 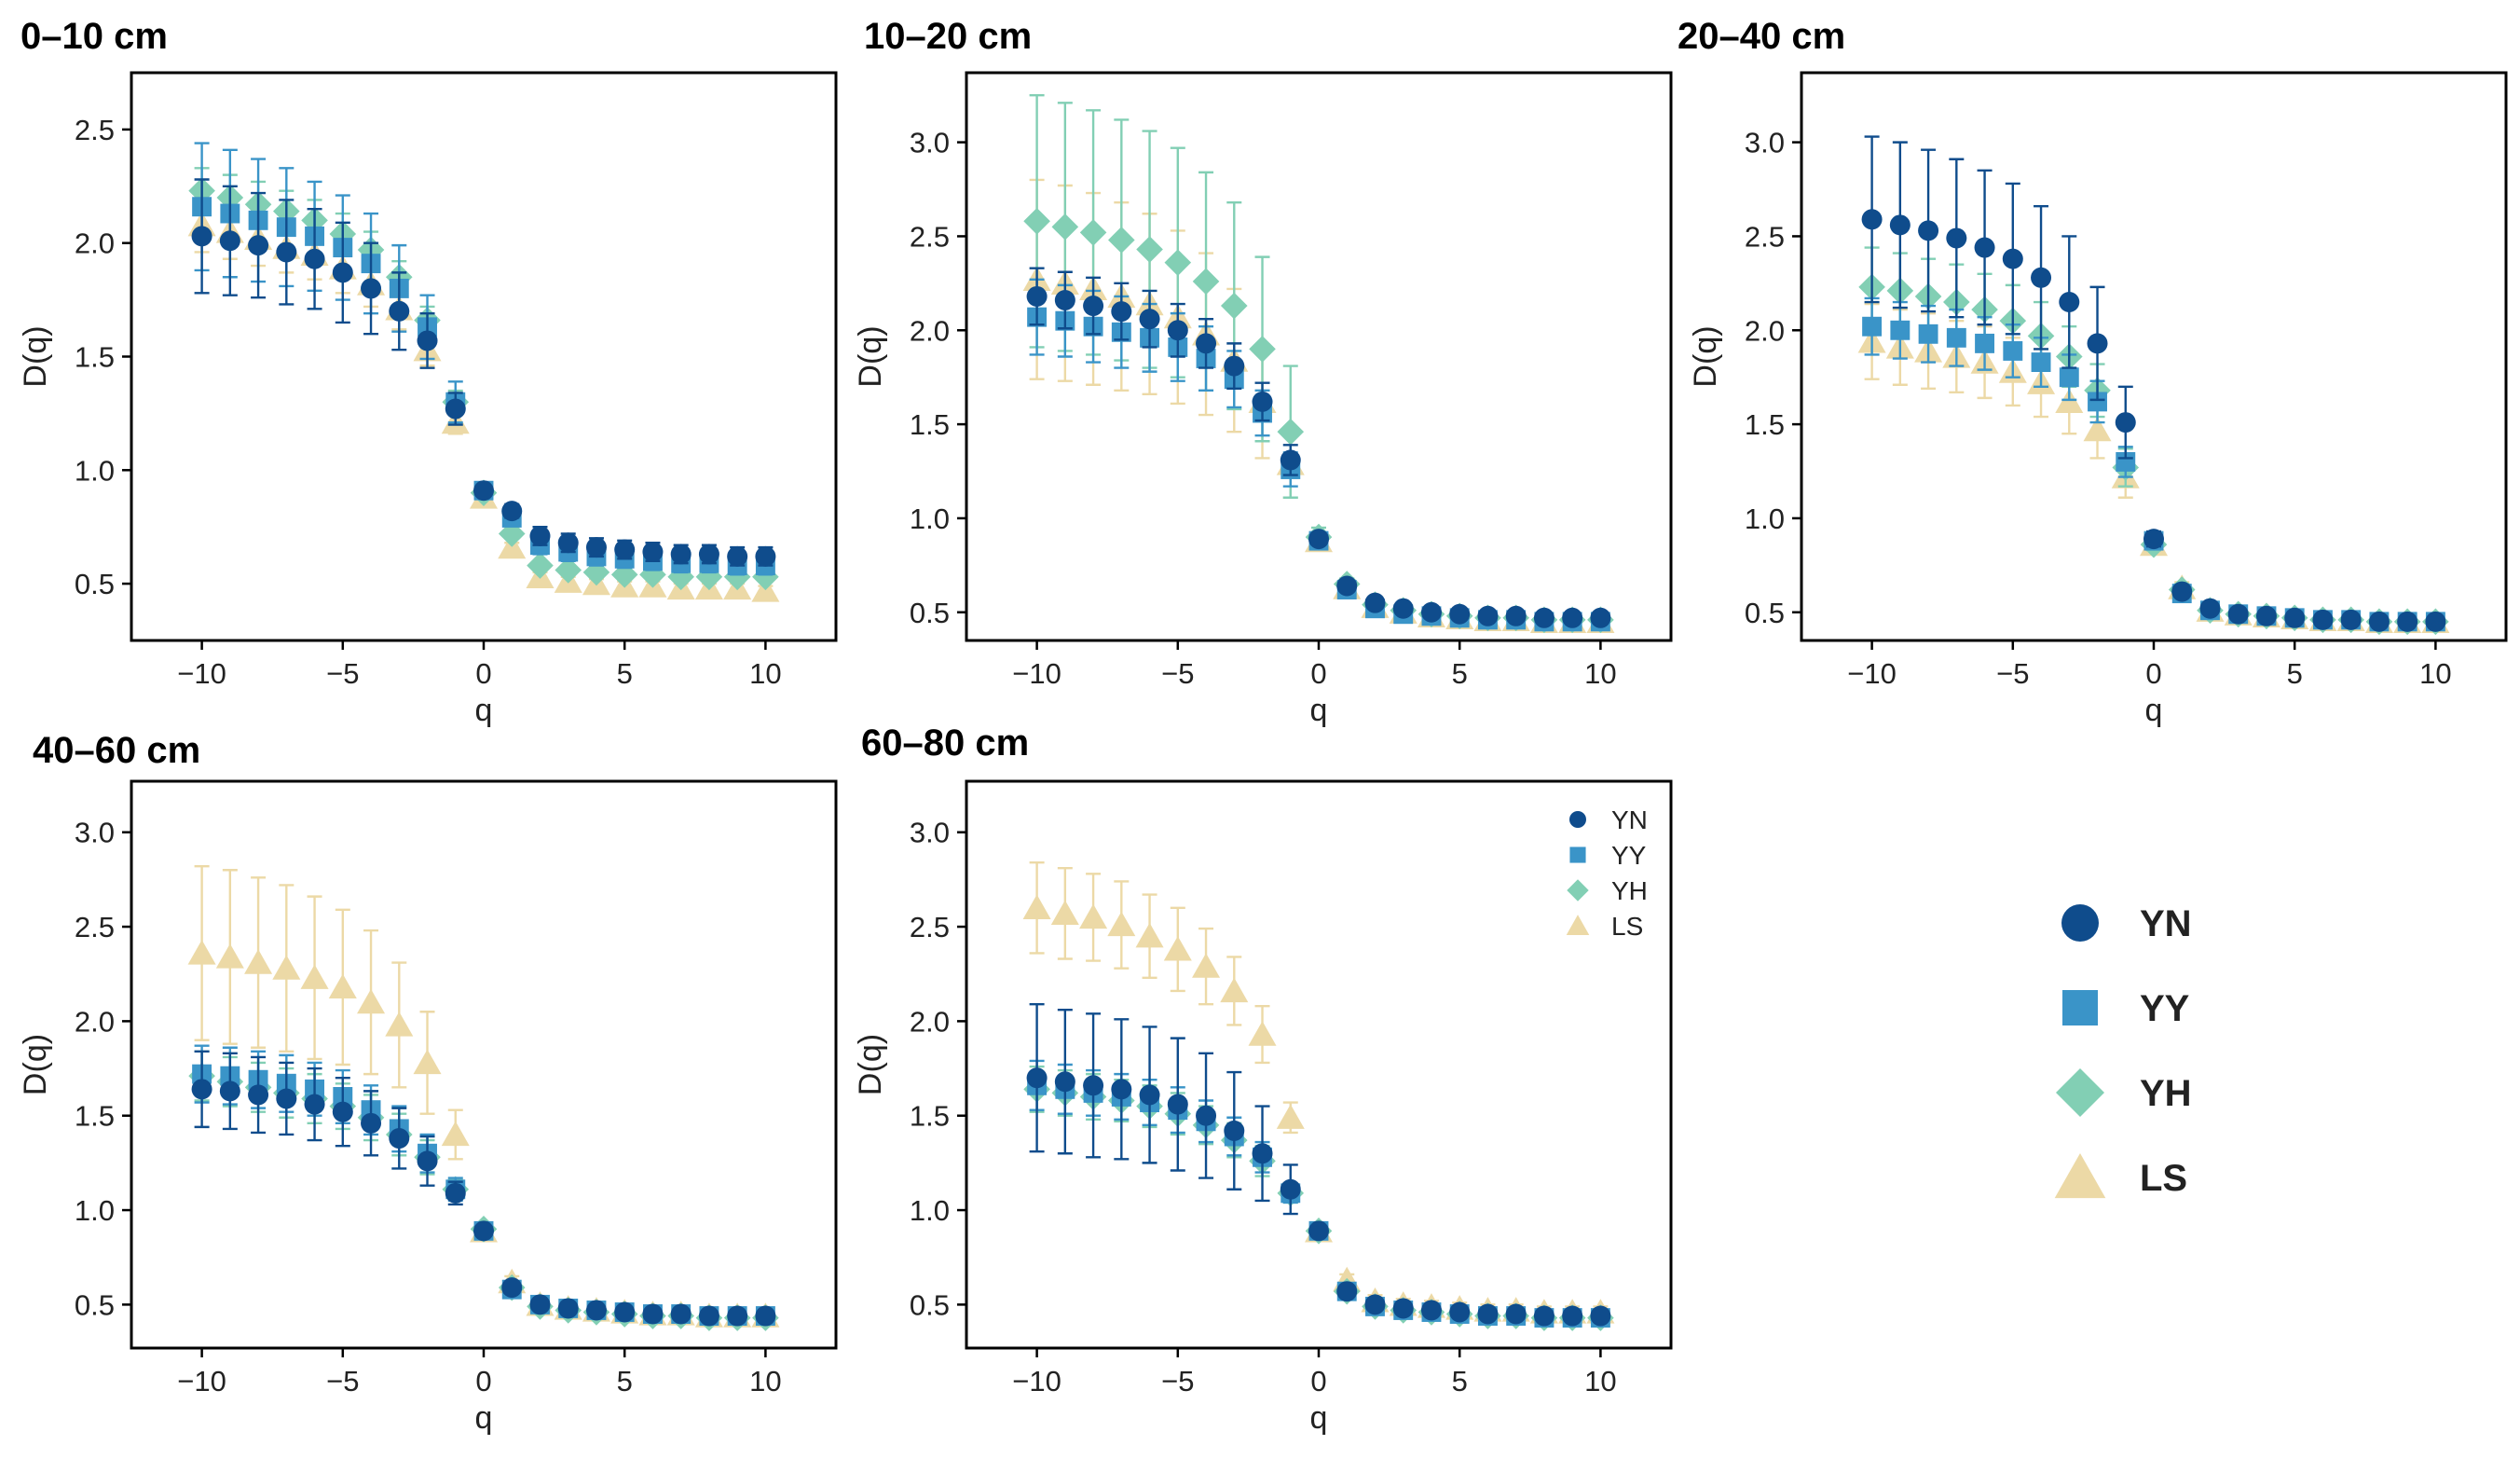 I want to click on panel-legend: YN YY YH LS, so click(x=1607, y=873).